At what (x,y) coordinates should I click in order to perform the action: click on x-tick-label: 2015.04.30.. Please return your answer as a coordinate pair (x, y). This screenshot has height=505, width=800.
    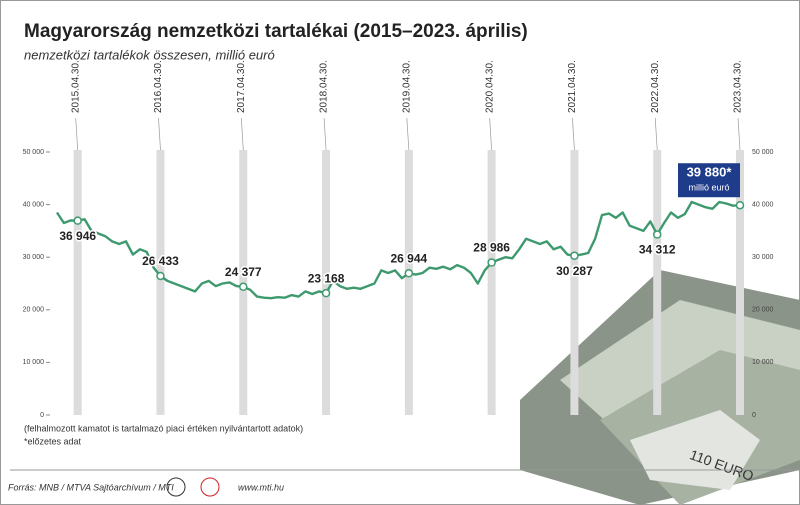
    Looking at the image, I should click on (75, 86).